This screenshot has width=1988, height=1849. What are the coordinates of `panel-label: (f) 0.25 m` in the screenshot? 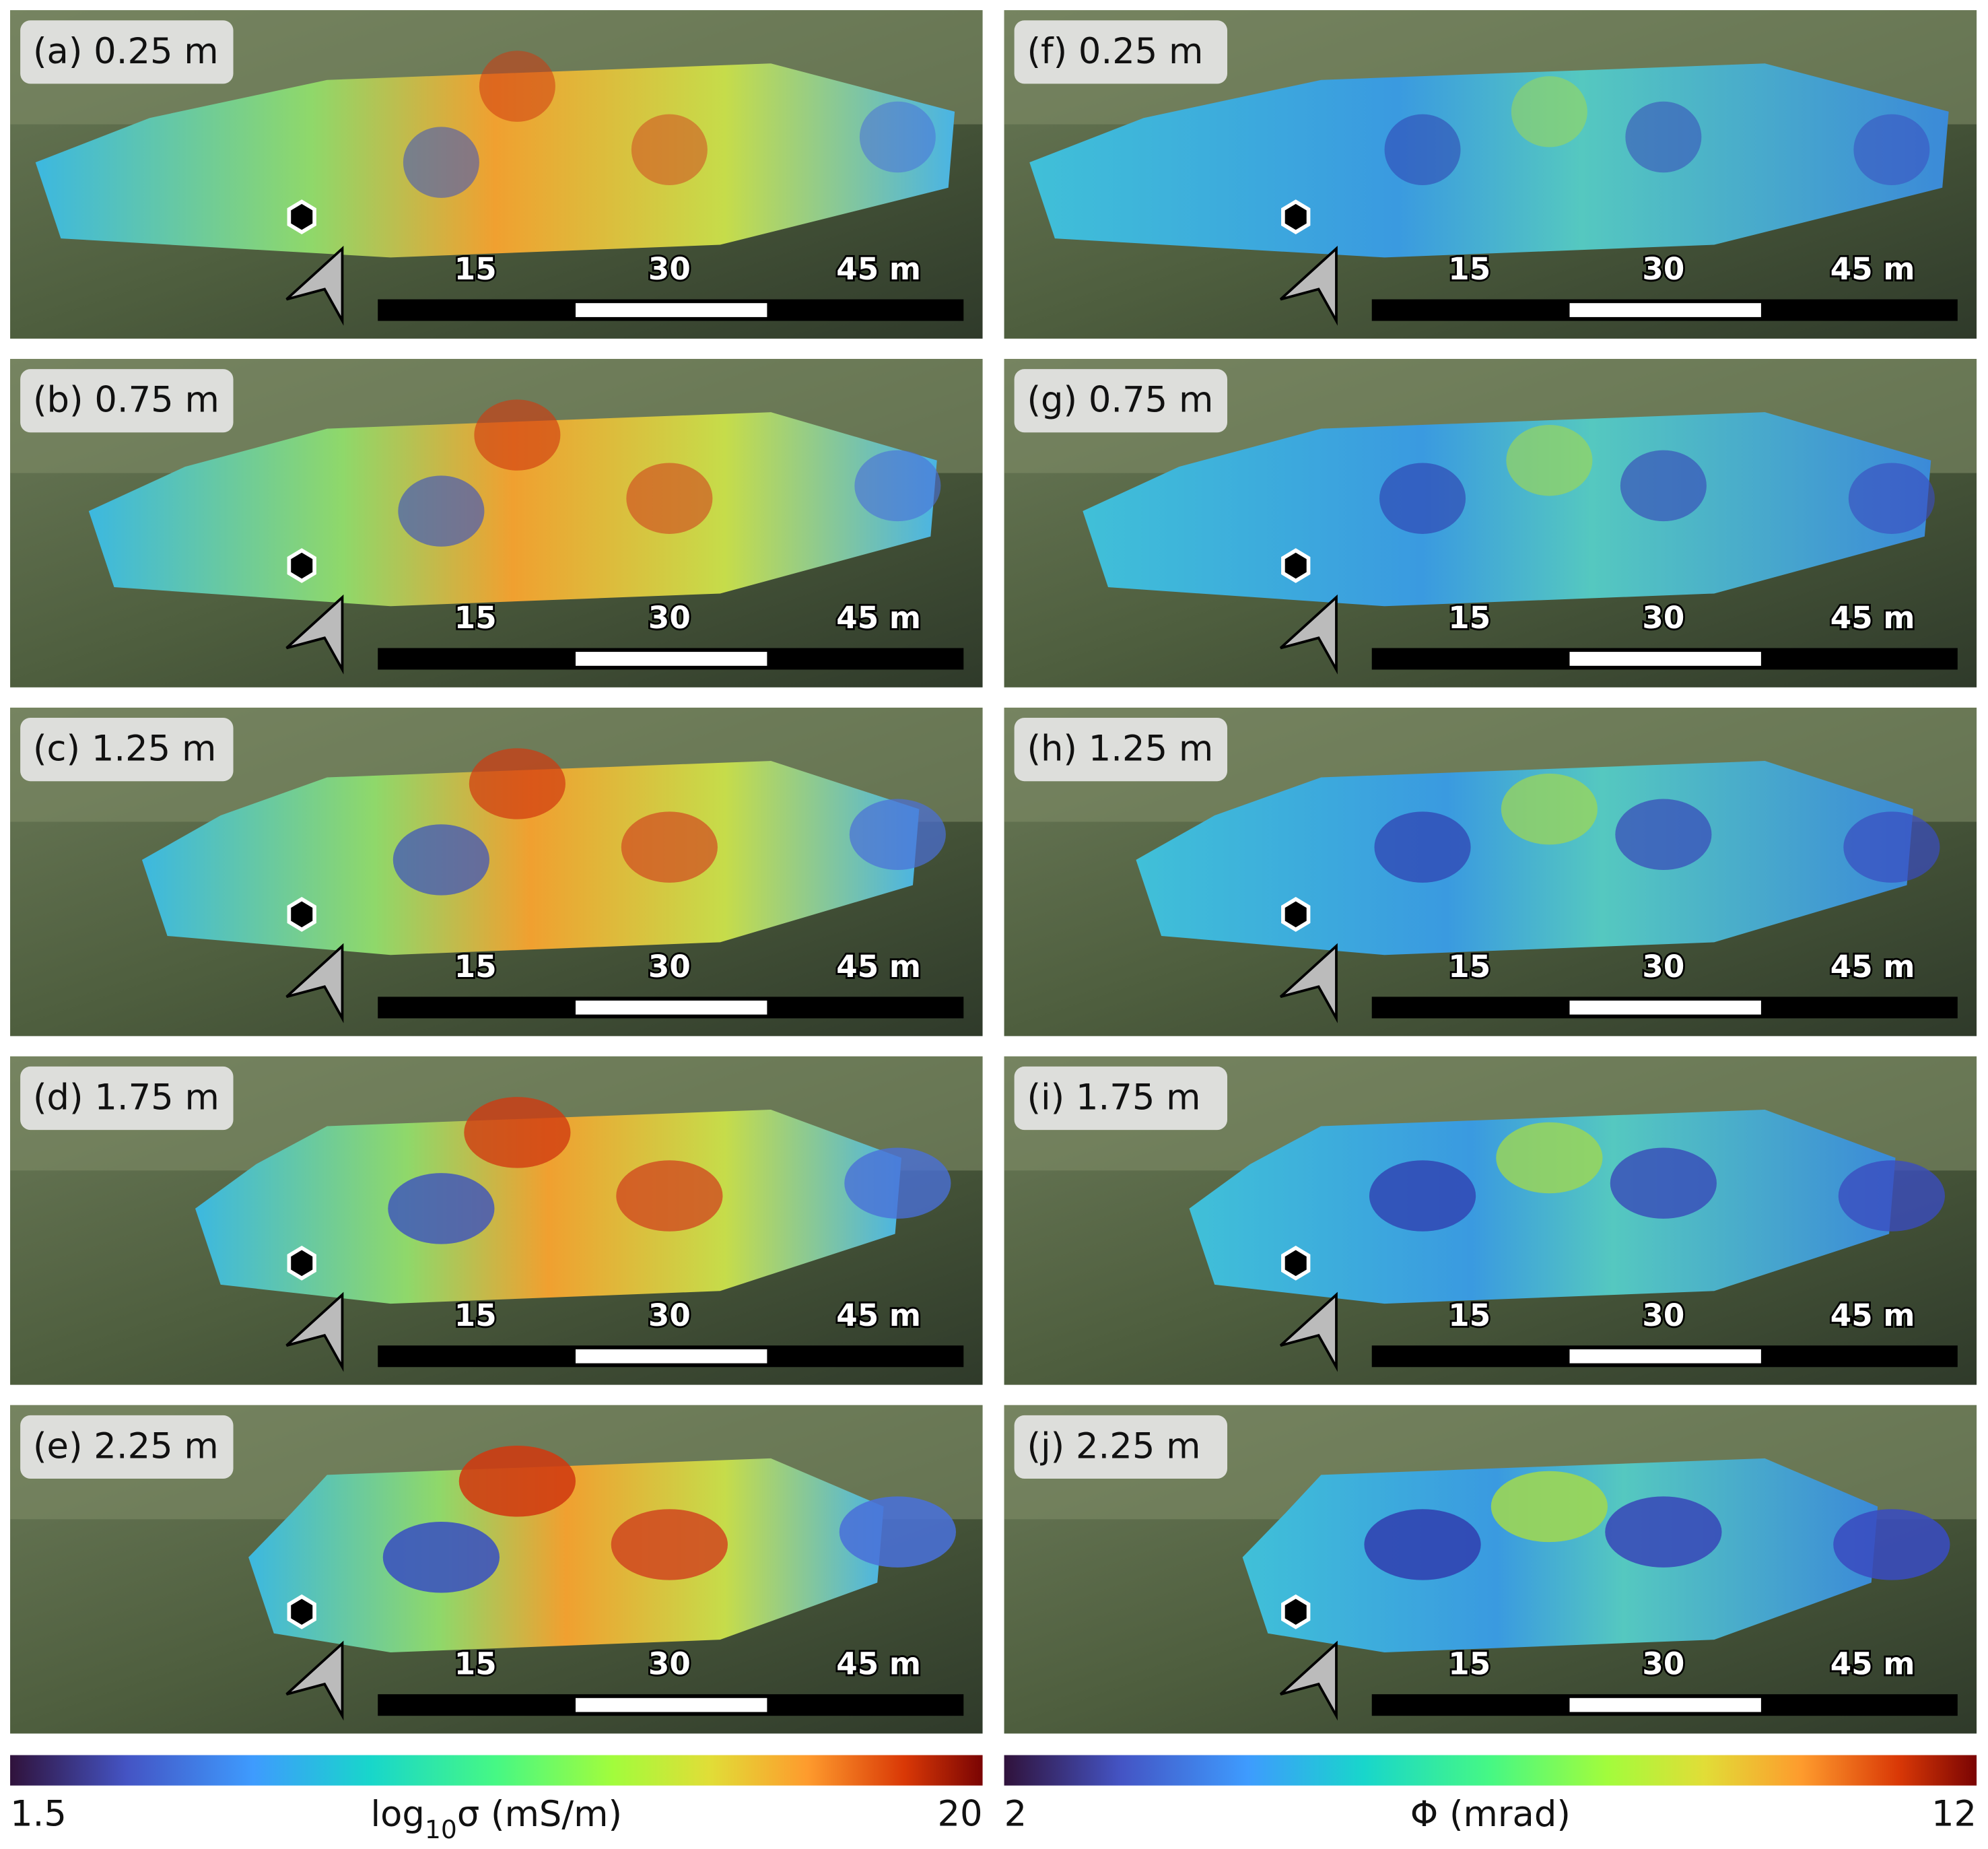 It's located at (1115, 52).